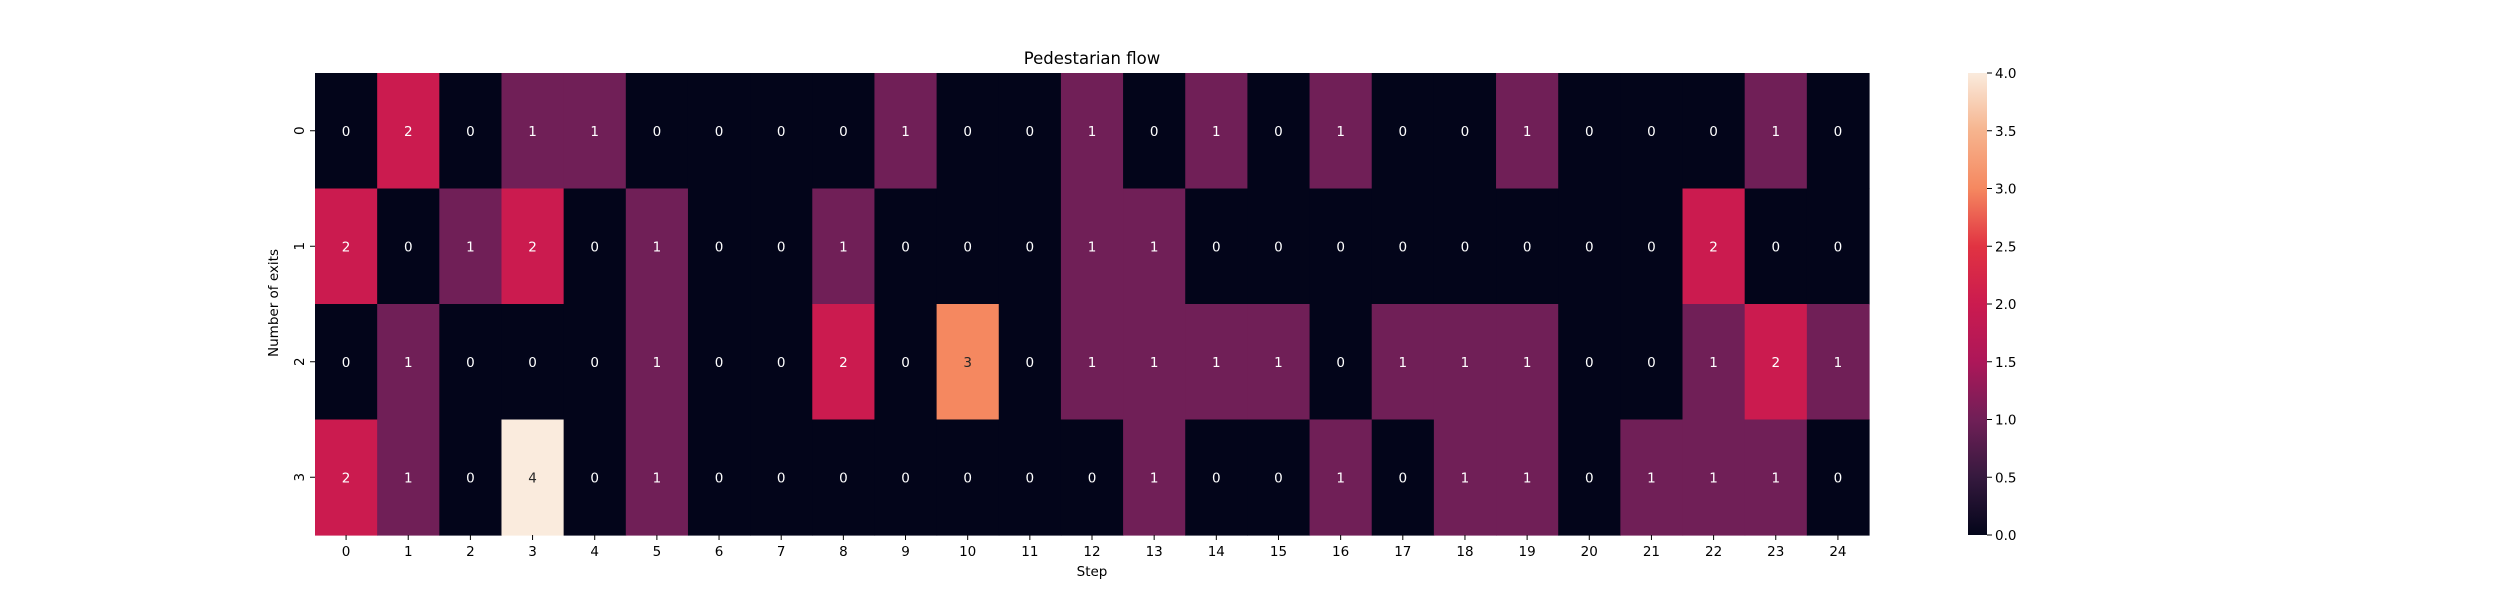  What do you see at coordinates (300, 477) in the screenshot?
I see `y-tick-label: 3` at bounding box center [300, 477].